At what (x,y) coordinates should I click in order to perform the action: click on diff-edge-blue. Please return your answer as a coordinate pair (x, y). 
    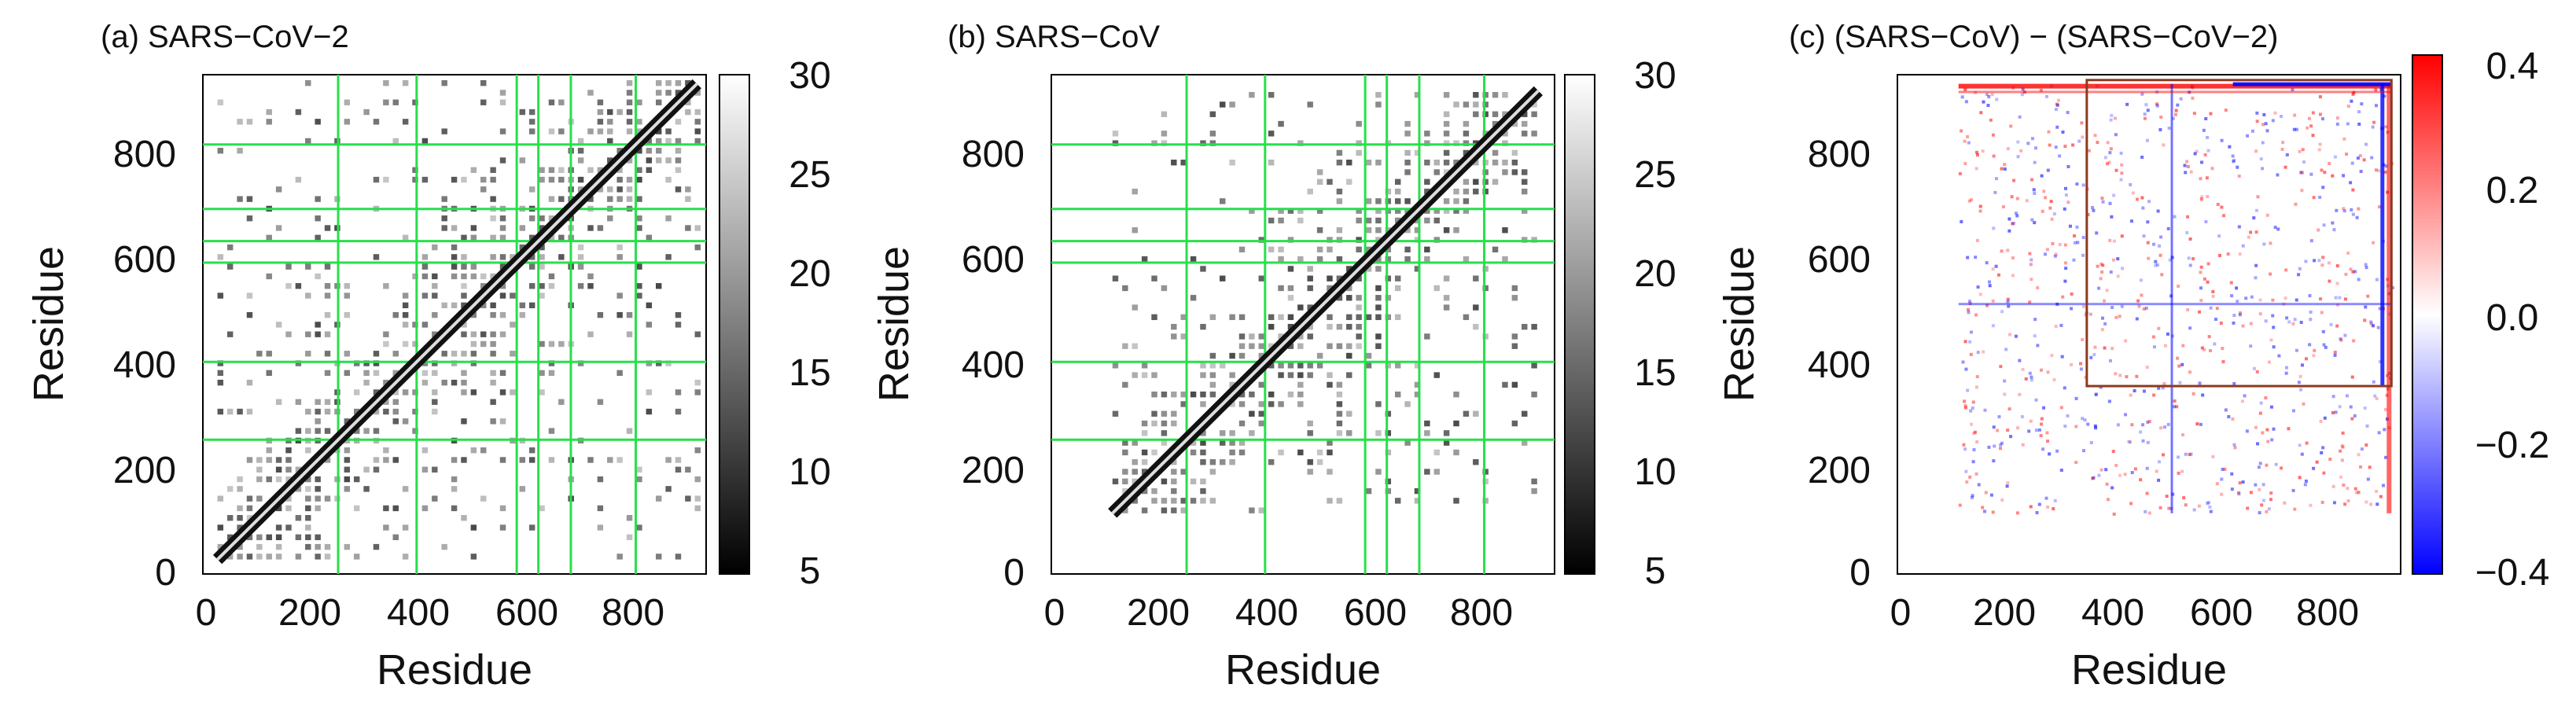
    Looking at the image, I should click on (2312, 84).